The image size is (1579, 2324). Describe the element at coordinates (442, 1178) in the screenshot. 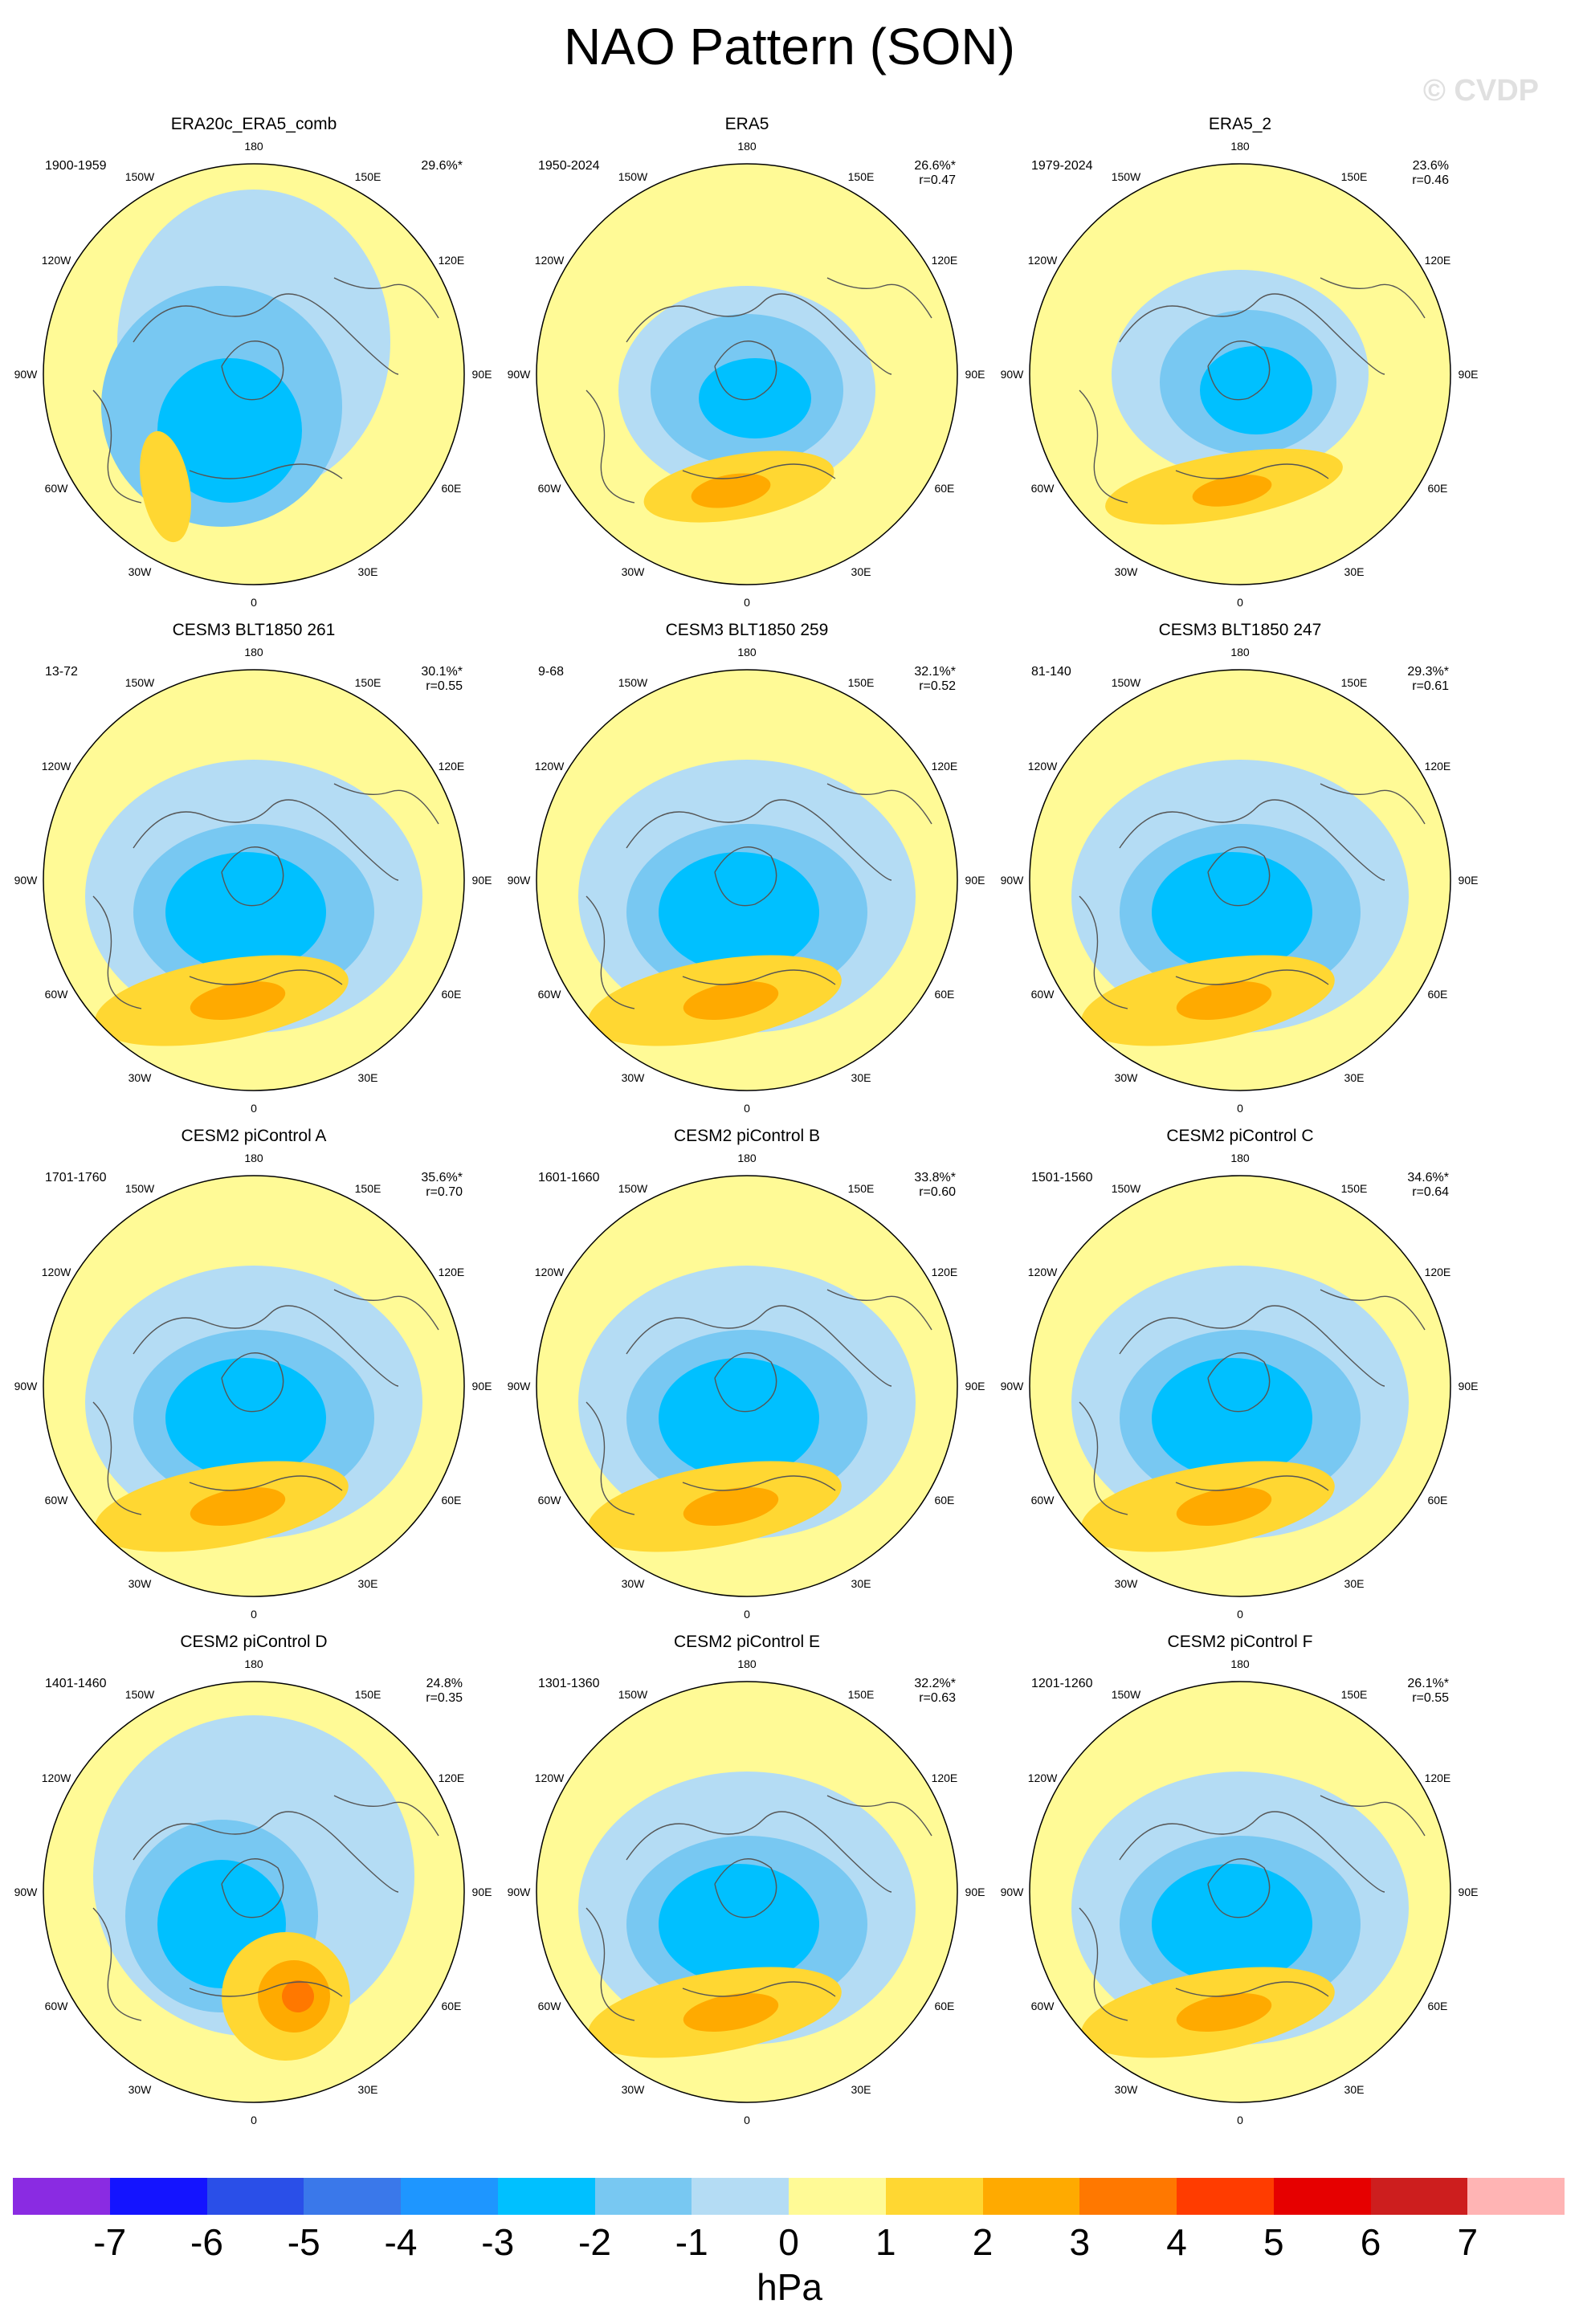

I see `variance-explained: 35.6%*` at that location.